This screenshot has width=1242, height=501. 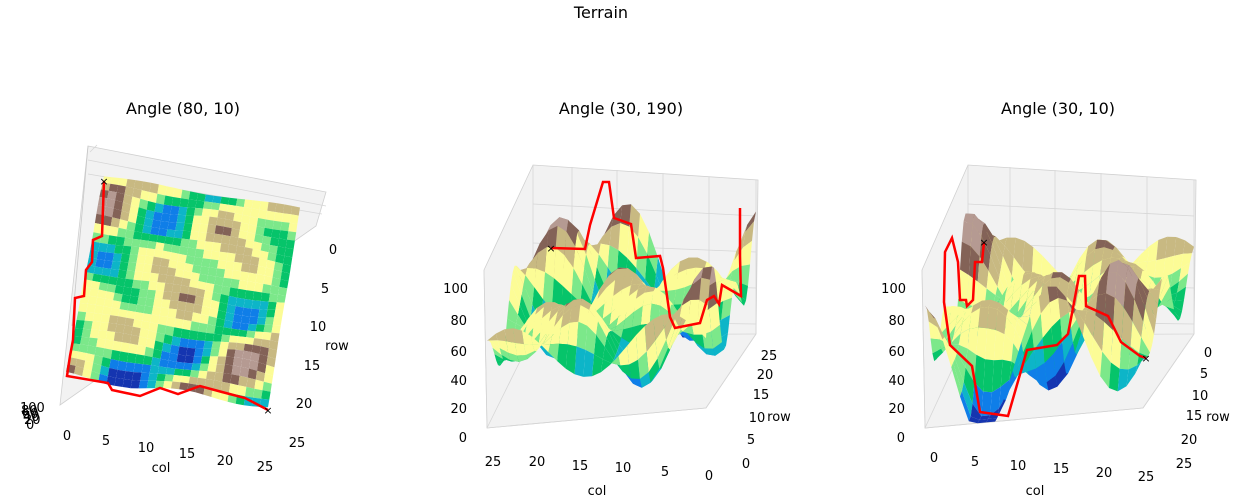 What do you see at coordinates (621, 108) in the screenshot?
I see `panel-title: Angle (30, 190)` at bounding box center [621, 108].